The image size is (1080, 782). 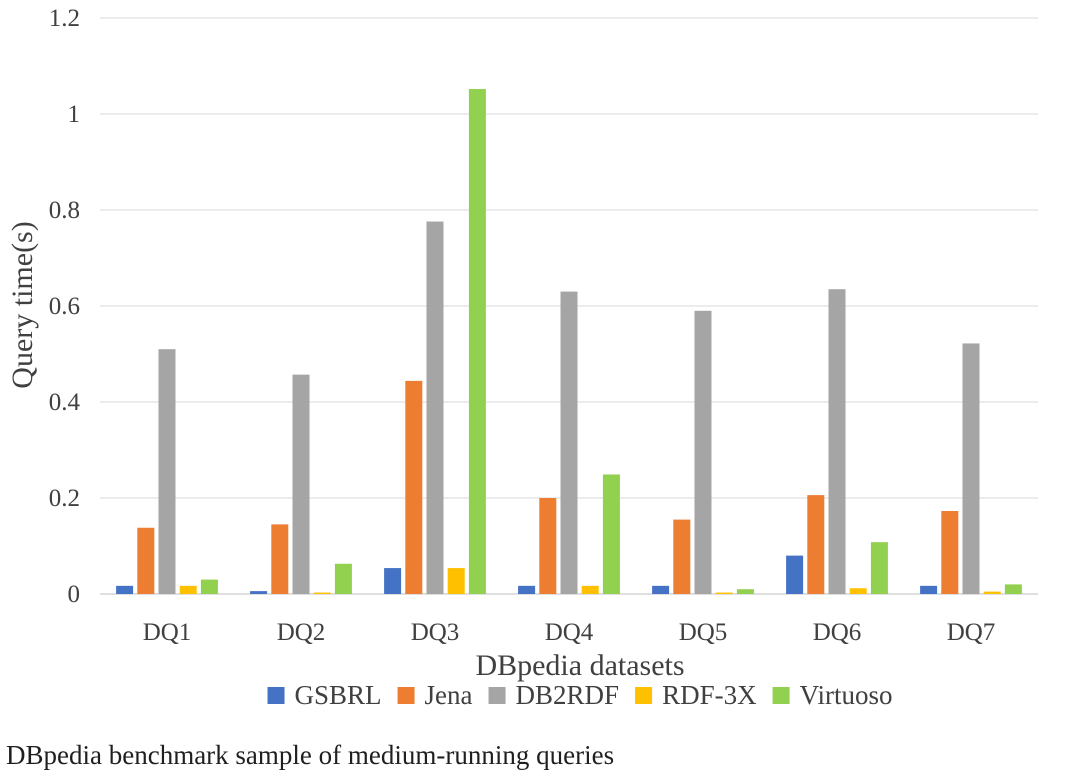 I want to click on legend-swatch-rdf-3x, so click(x=644, y=695).